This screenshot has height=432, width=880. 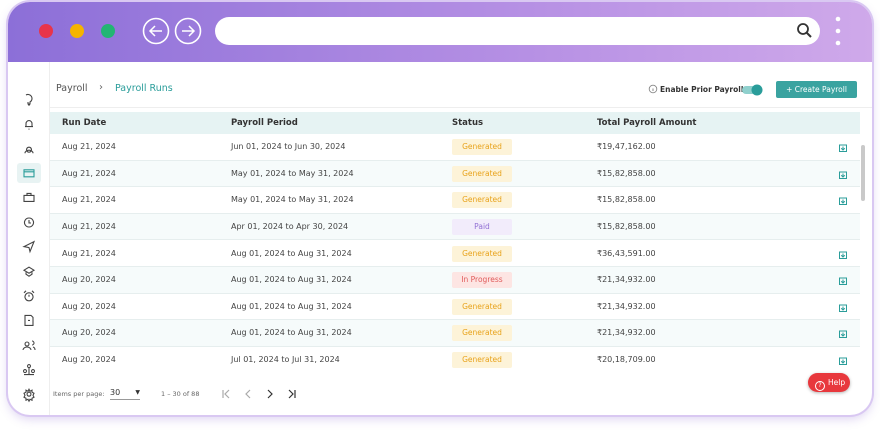 What do you see at coordinates (125, 394) in the screenshot?
I see `page-size-select: 30 ▼` at bounding box center [125, 394].